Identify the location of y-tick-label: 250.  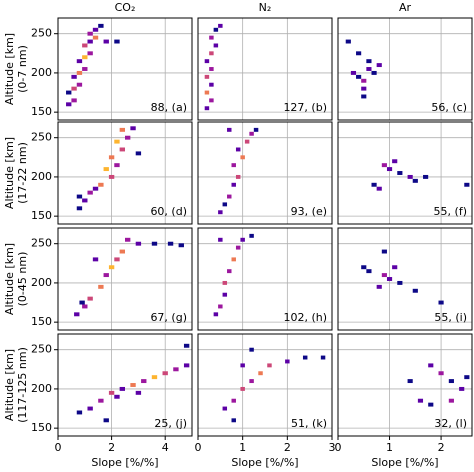
(41, 243).